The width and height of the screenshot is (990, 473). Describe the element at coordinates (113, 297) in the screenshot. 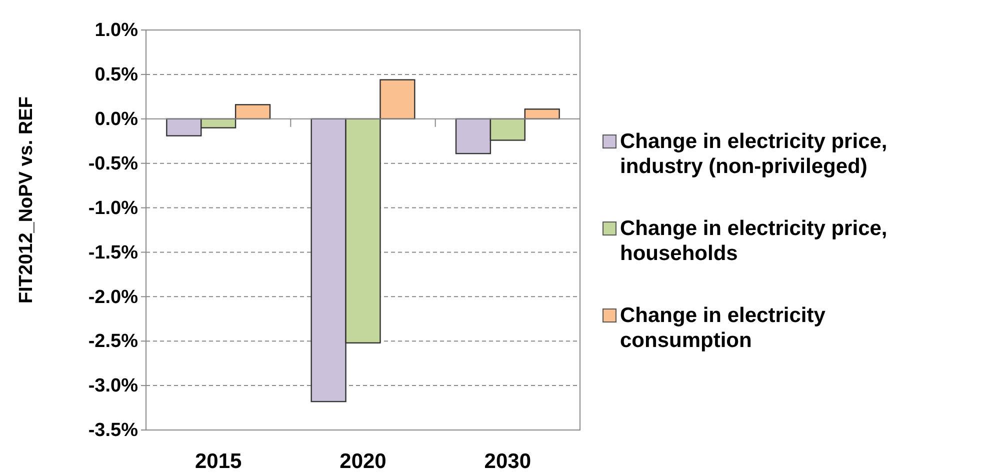

I see `y-tick-label: -2.0%` at that location.